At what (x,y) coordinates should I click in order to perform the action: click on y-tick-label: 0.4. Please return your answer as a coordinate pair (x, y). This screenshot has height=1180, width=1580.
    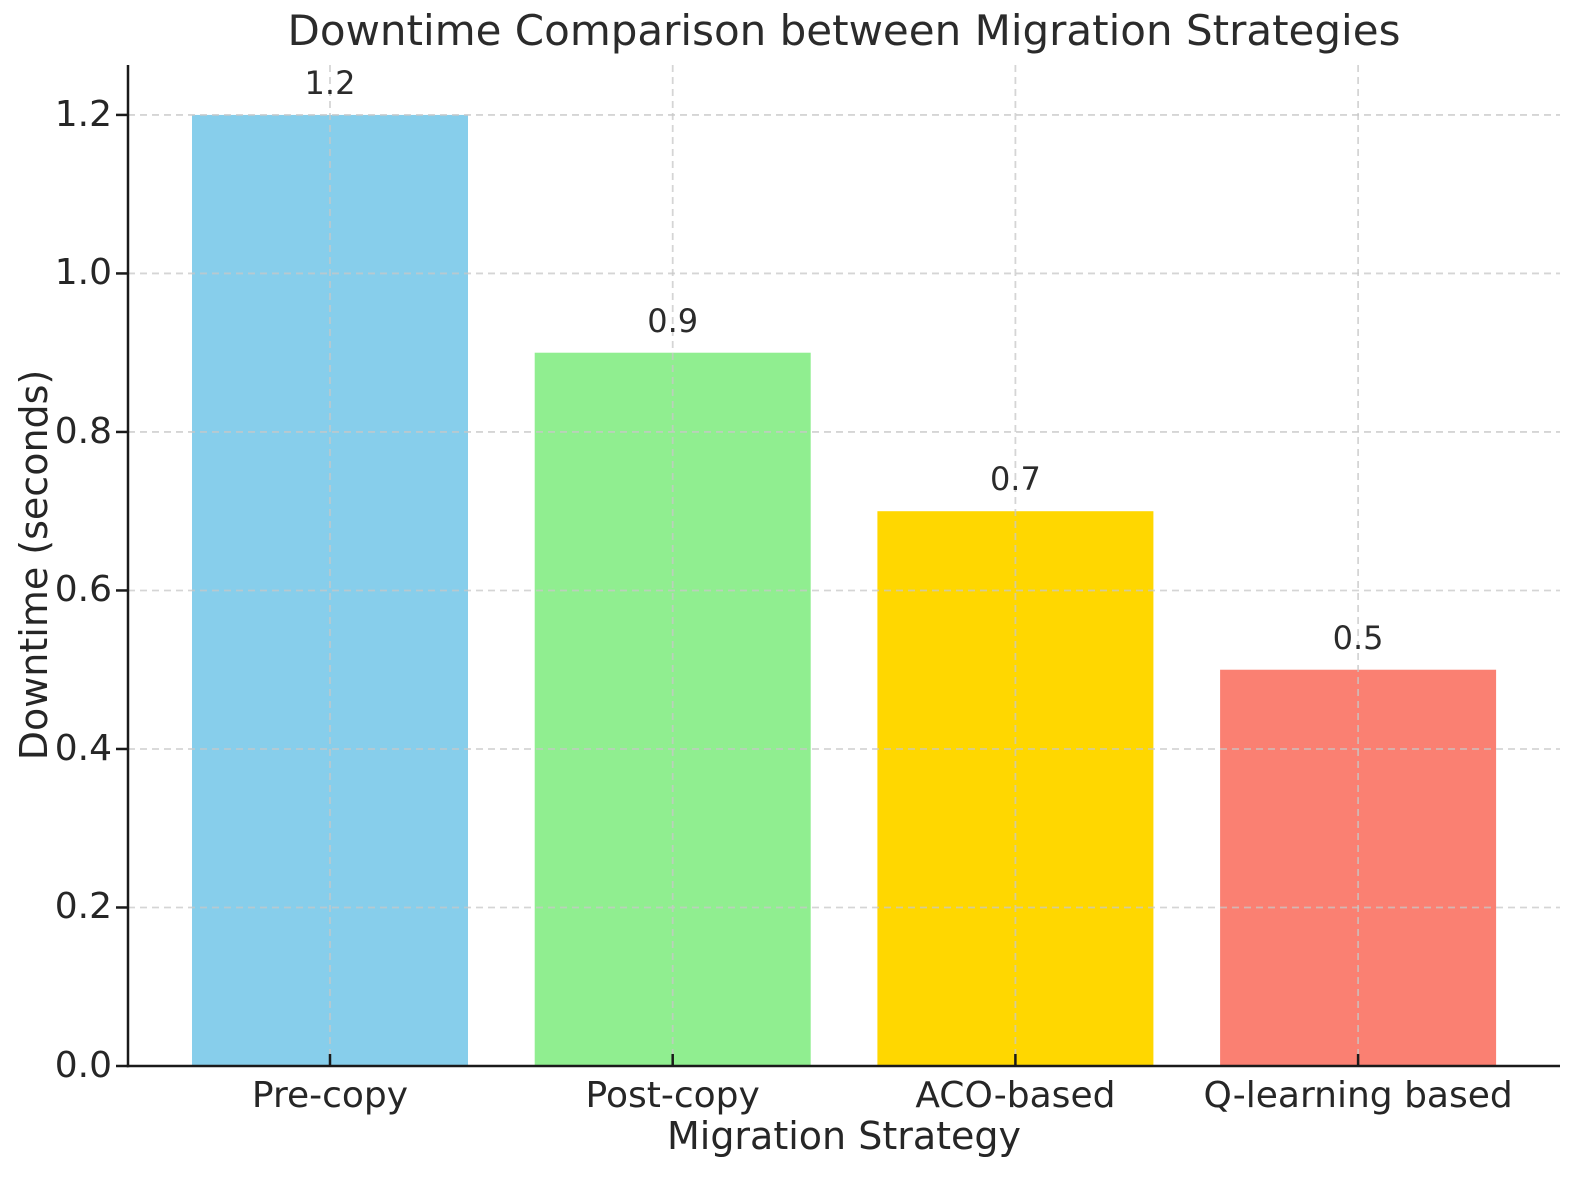
    Looking at the image, I should click on (83, 748).